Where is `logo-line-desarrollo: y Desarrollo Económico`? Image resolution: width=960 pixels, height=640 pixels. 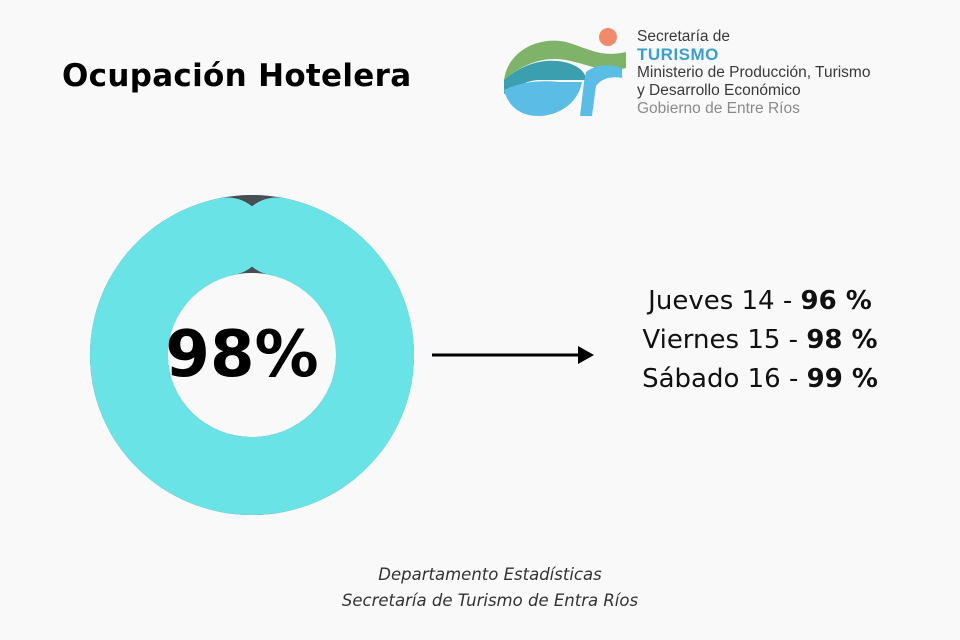
logo-line-desarrollo: y Desarrollo Económico is located at coordinates (719, 90).